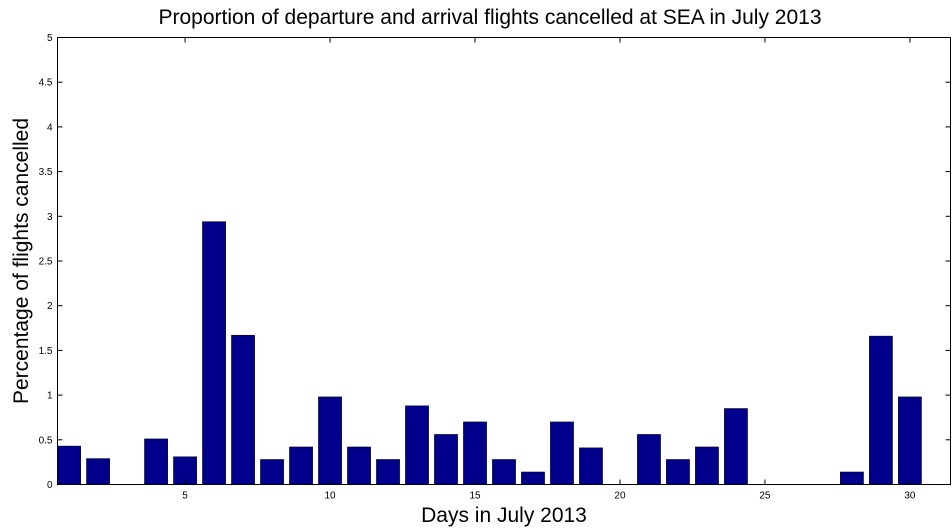  Describe the element at coordinates (475, 496) in the screenshot. I see `x-tick-label: 15` at that location.